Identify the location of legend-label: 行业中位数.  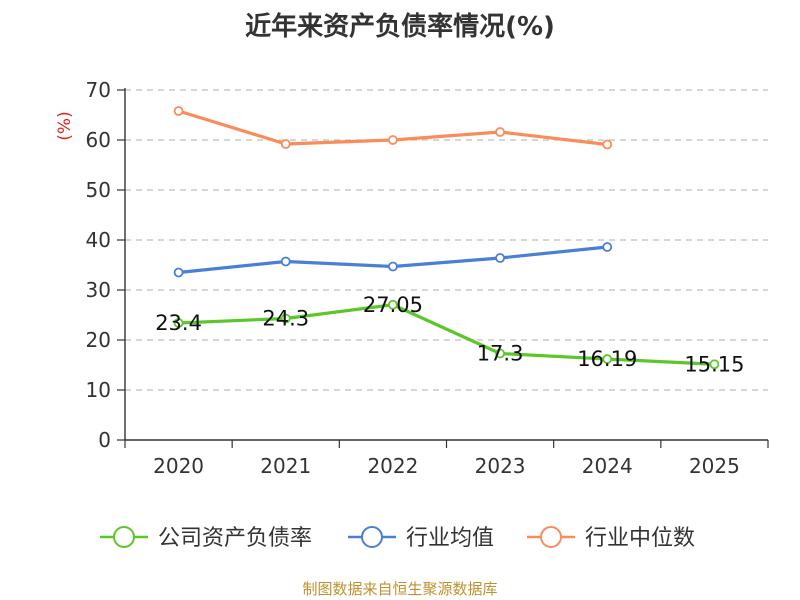
(640, 538).